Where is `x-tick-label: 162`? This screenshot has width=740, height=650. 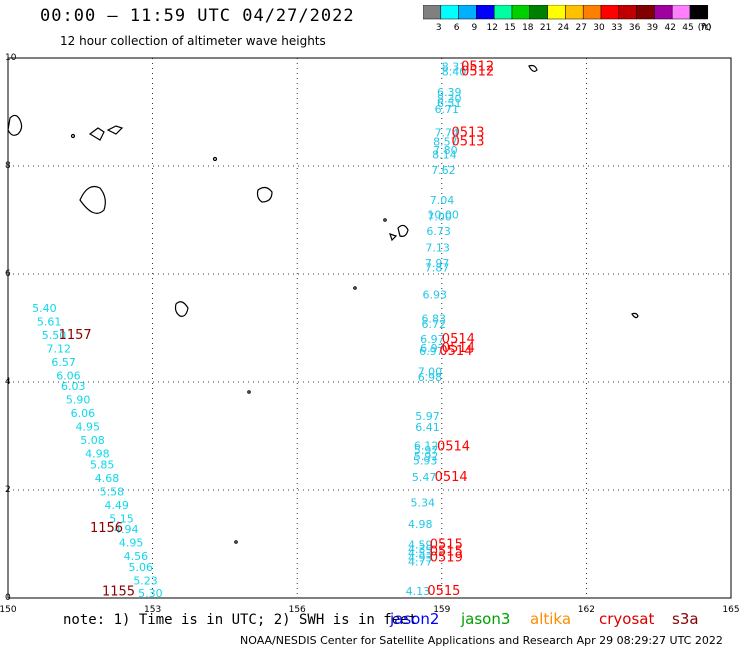 x-tick-label: 162 is located at coordinates (586, 610).